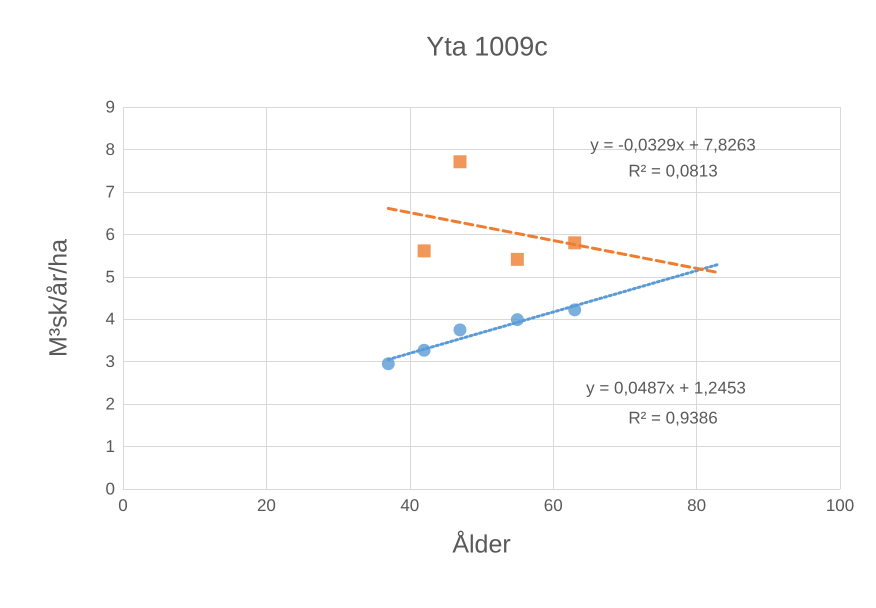 The height and width of the screenshot is (608, 876). I want to click on y-tick-label: 8, so click(110, 149).